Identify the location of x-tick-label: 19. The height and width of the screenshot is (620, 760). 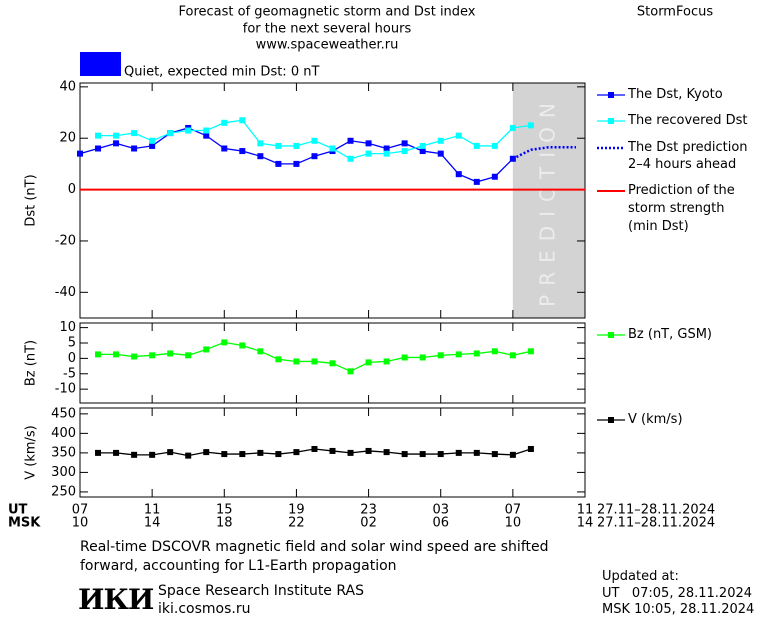
(296, 510).